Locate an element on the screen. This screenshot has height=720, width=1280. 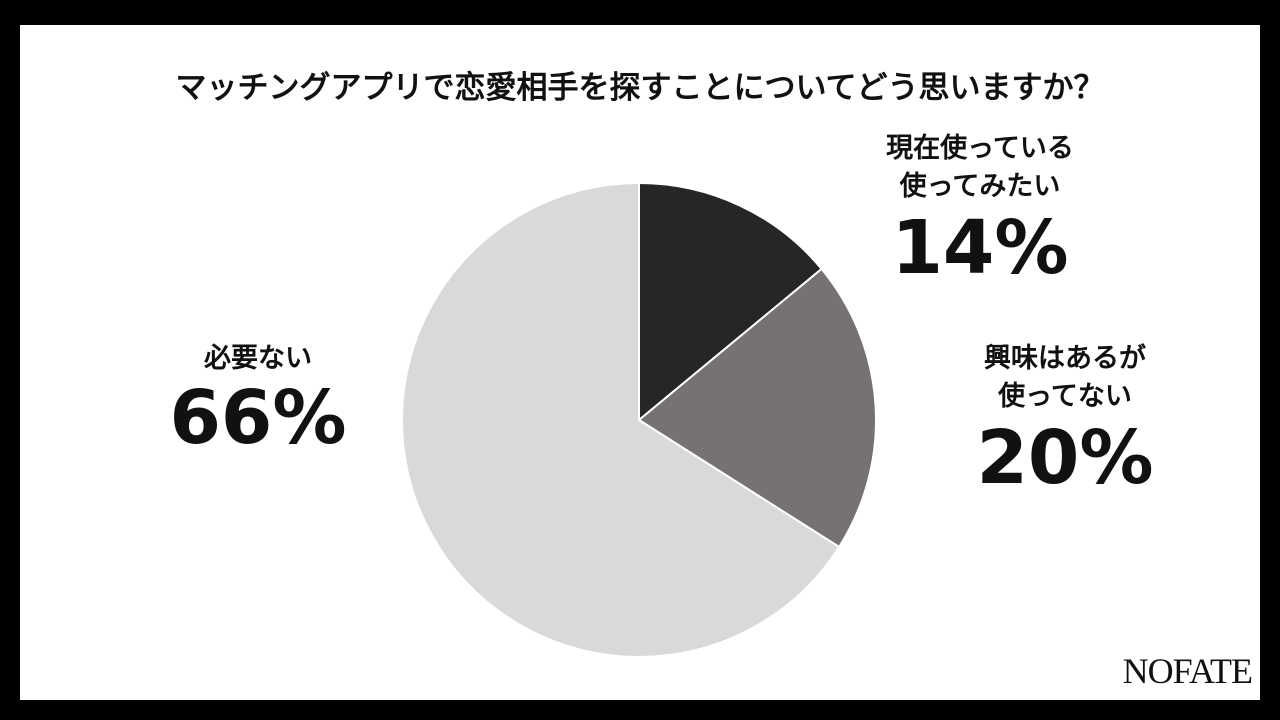
category-label: 必要ない is located at coordinates (258, 358).